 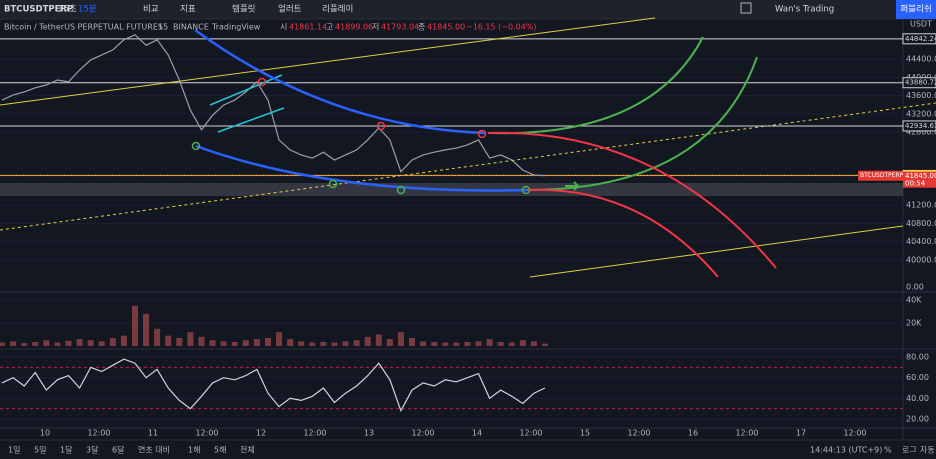 What do you see at coordinates (191, 27) in the screenshot?
I see `legend-exchange: BINANCE` at bounding box center [191, 27].